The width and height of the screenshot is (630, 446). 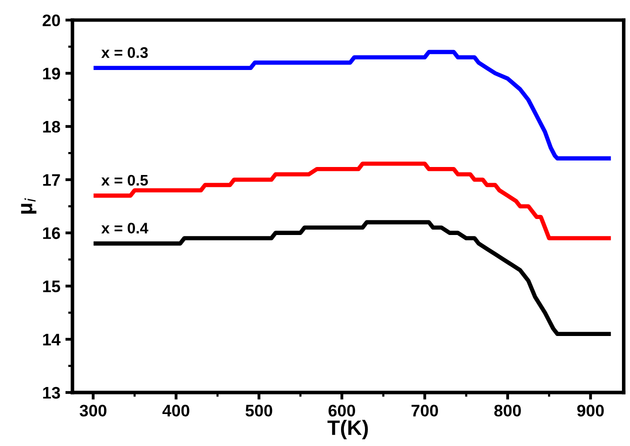 I want to click on series-label: x = 0.4, so click(x=124, y=228).